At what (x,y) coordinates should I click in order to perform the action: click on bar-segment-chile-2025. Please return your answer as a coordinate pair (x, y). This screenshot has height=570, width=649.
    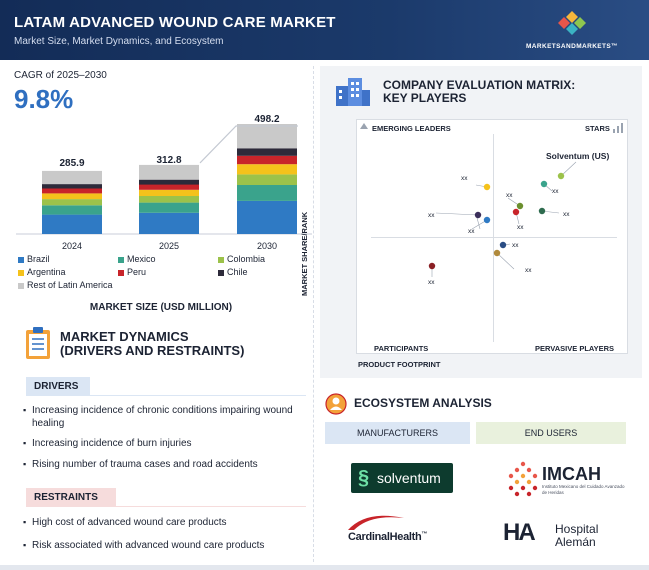
    Looking at the image, I should click on (169, 182).